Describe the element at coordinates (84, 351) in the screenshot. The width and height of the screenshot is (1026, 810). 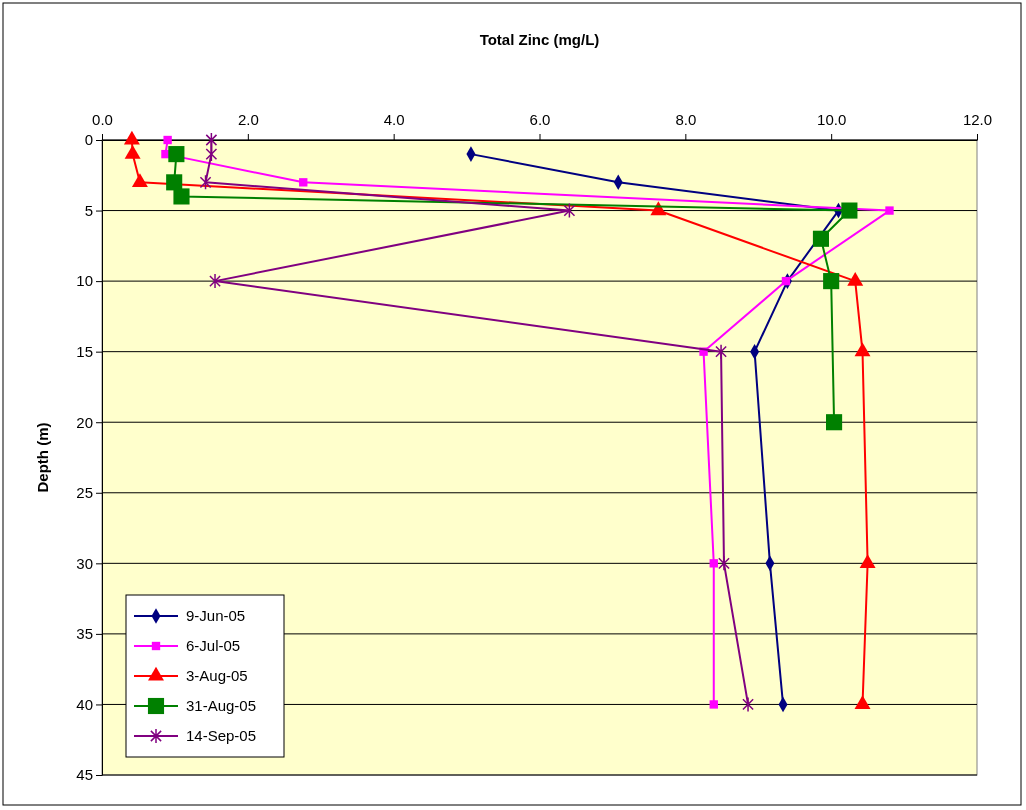
I see `y-tick-label: 15` at that location.